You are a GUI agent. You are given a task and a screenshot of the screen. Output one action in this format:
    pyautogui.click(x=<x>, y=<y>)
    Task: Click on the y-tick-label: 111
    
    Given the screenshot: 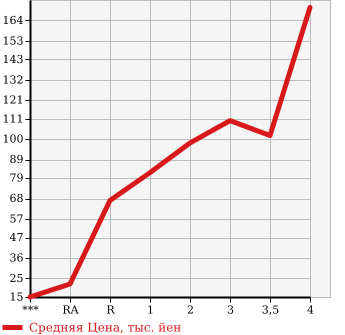 What is the action you would take?
    pyautogui.click(x=13, y=119)
    